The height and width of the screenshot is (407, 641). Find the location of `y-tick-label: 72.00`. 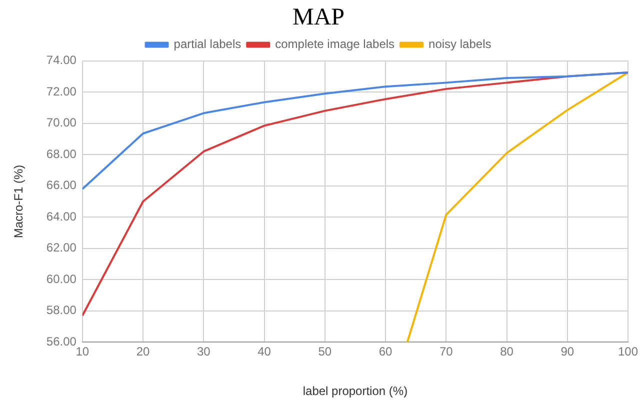

y-tick-label: 72.00 is located at coordinates (61, 91).